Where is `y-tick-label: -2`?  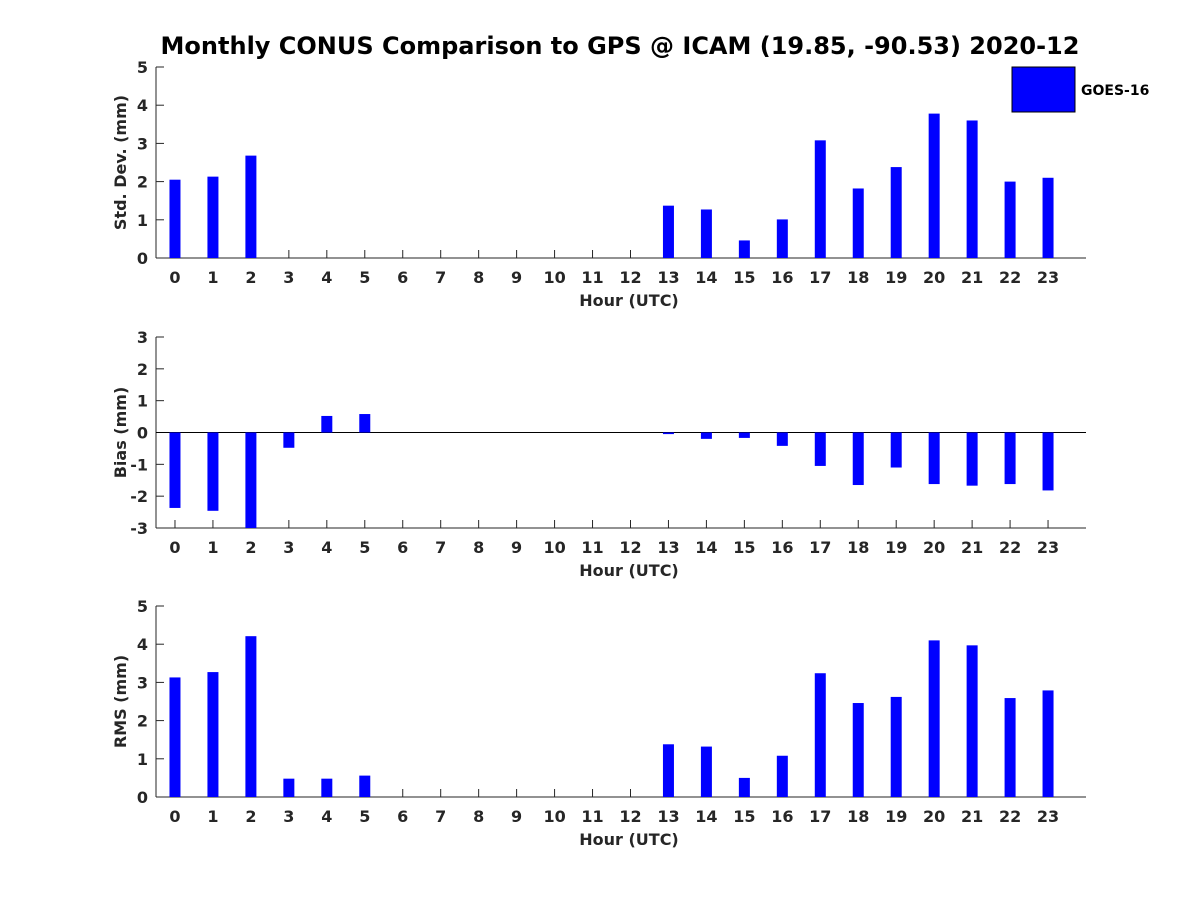 y-tick-label: -2 is located at coordinates (139, 496).